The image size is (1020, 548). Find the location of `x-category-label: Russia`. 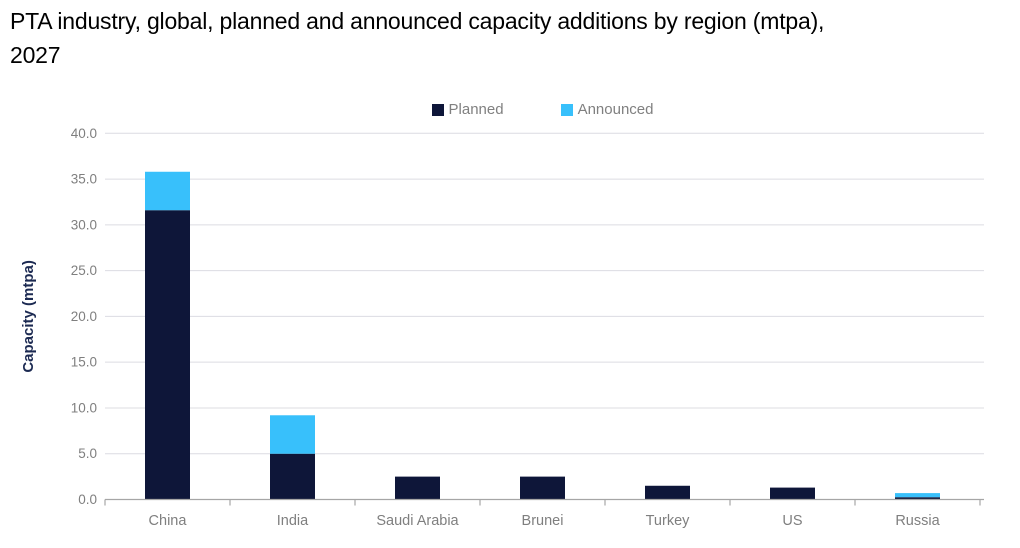

x-category-label: Russia is located at coordinates (917, 521).